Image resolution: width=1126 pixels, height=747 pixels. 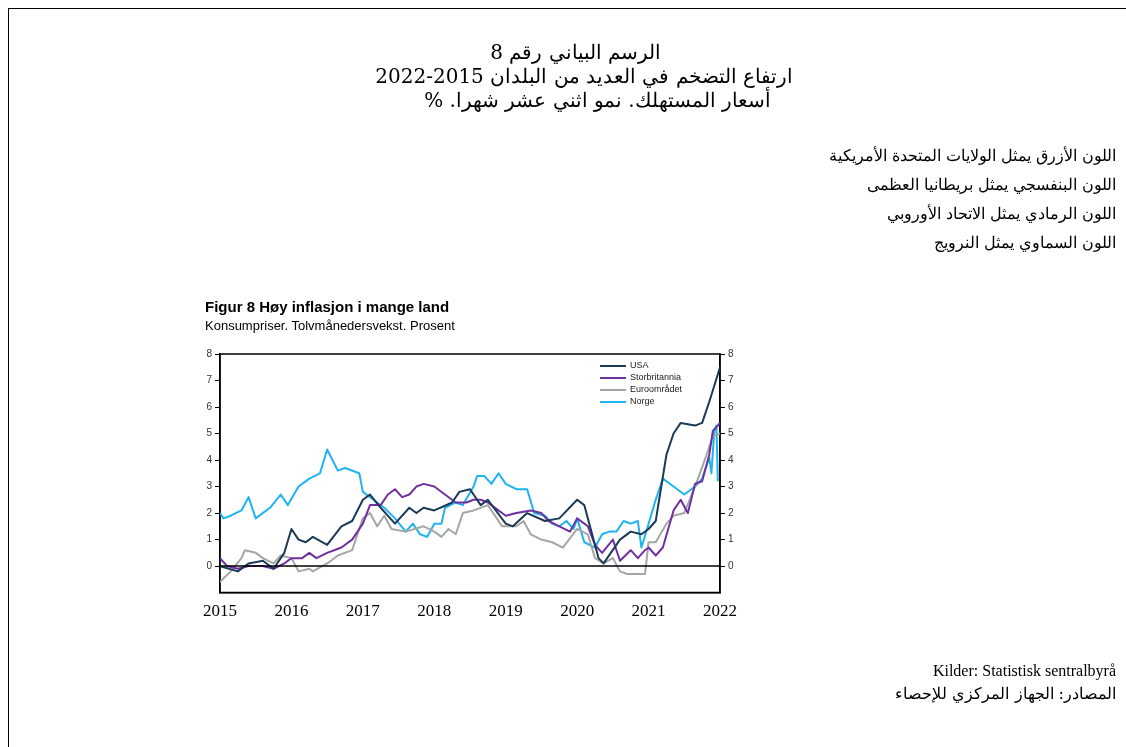 I want to click on y2-tick-label: 7, so click(x=731, y=380).